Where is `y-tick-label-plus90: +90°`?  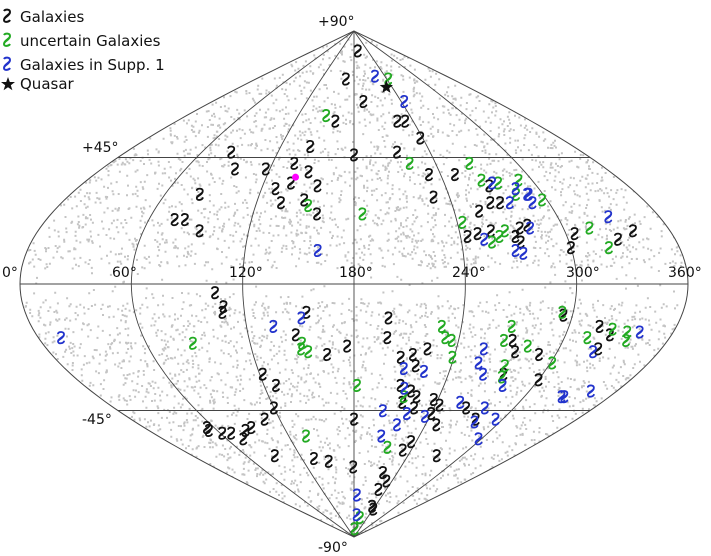 y-tick-label-plus90: +90° is located at coordinates (336, 22).